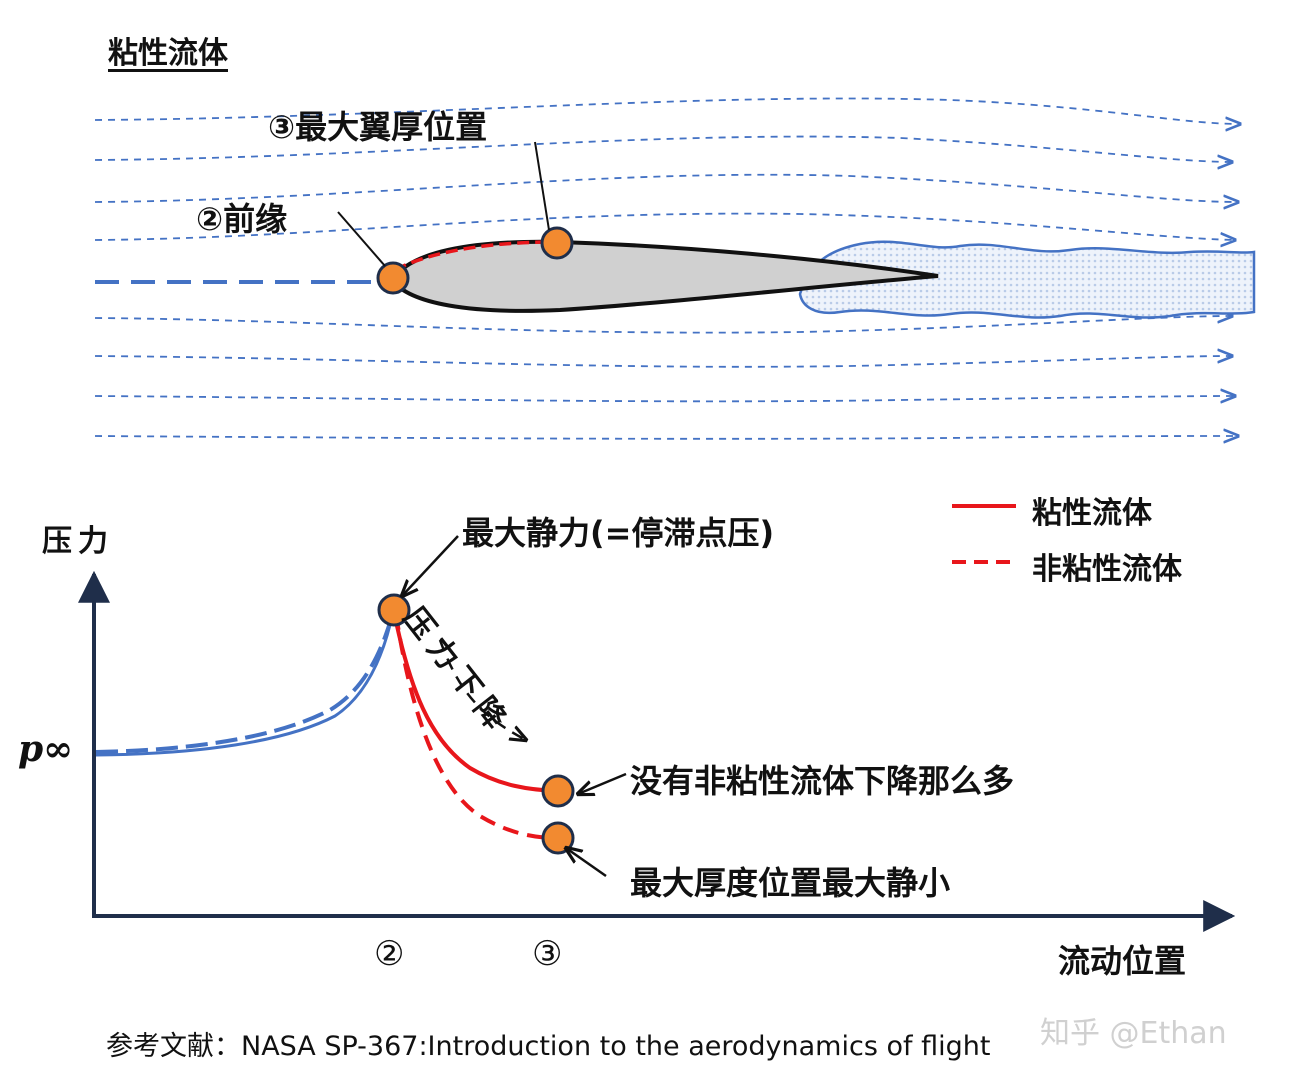  I want to click on x-tick-3: ③, so click(547, 954).